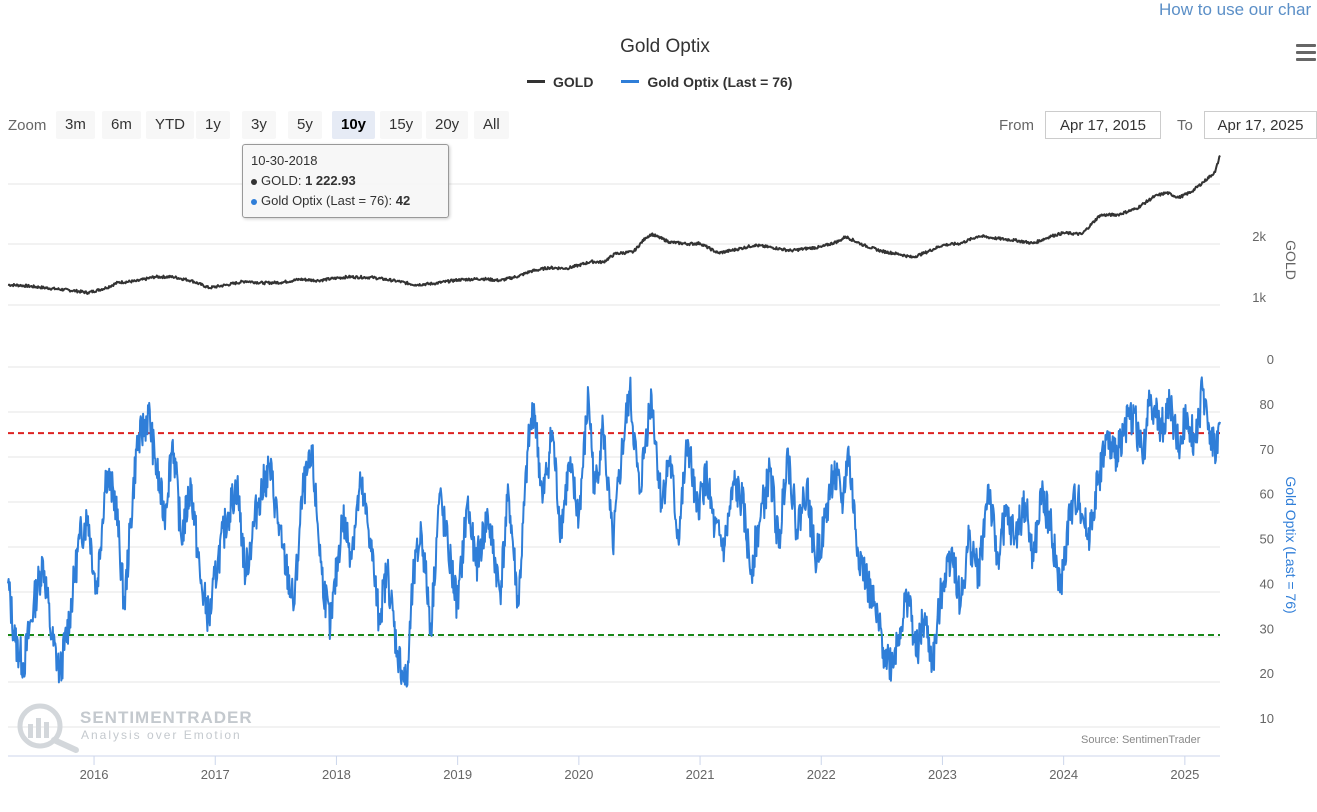 The width and height of the screenshot is (1317, 812). Describe the element at coordinates (1235, 9) in the screenshot. I see `help-link: How to use our char` at that location.